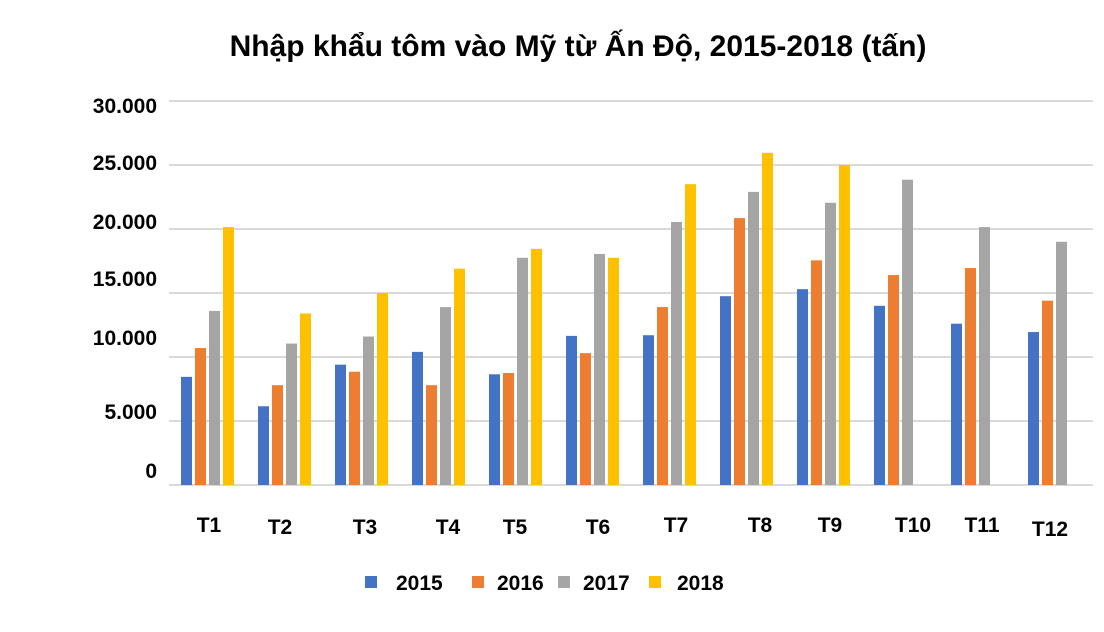  I want to click on legend-item-2016: 2016, so click(508, 583).